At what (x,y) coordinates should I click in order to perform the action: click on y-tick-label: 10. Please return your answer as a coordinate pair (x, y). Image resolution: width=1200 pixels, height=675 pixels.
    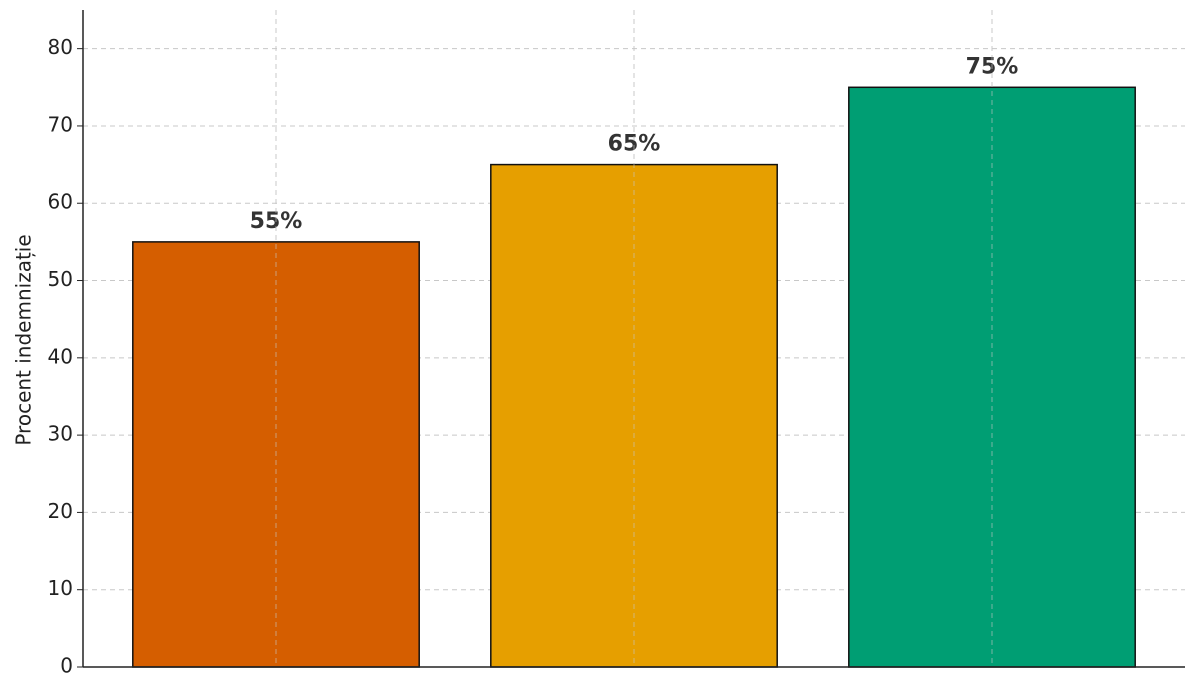
    Looking at the image, I should click on (60, 588).